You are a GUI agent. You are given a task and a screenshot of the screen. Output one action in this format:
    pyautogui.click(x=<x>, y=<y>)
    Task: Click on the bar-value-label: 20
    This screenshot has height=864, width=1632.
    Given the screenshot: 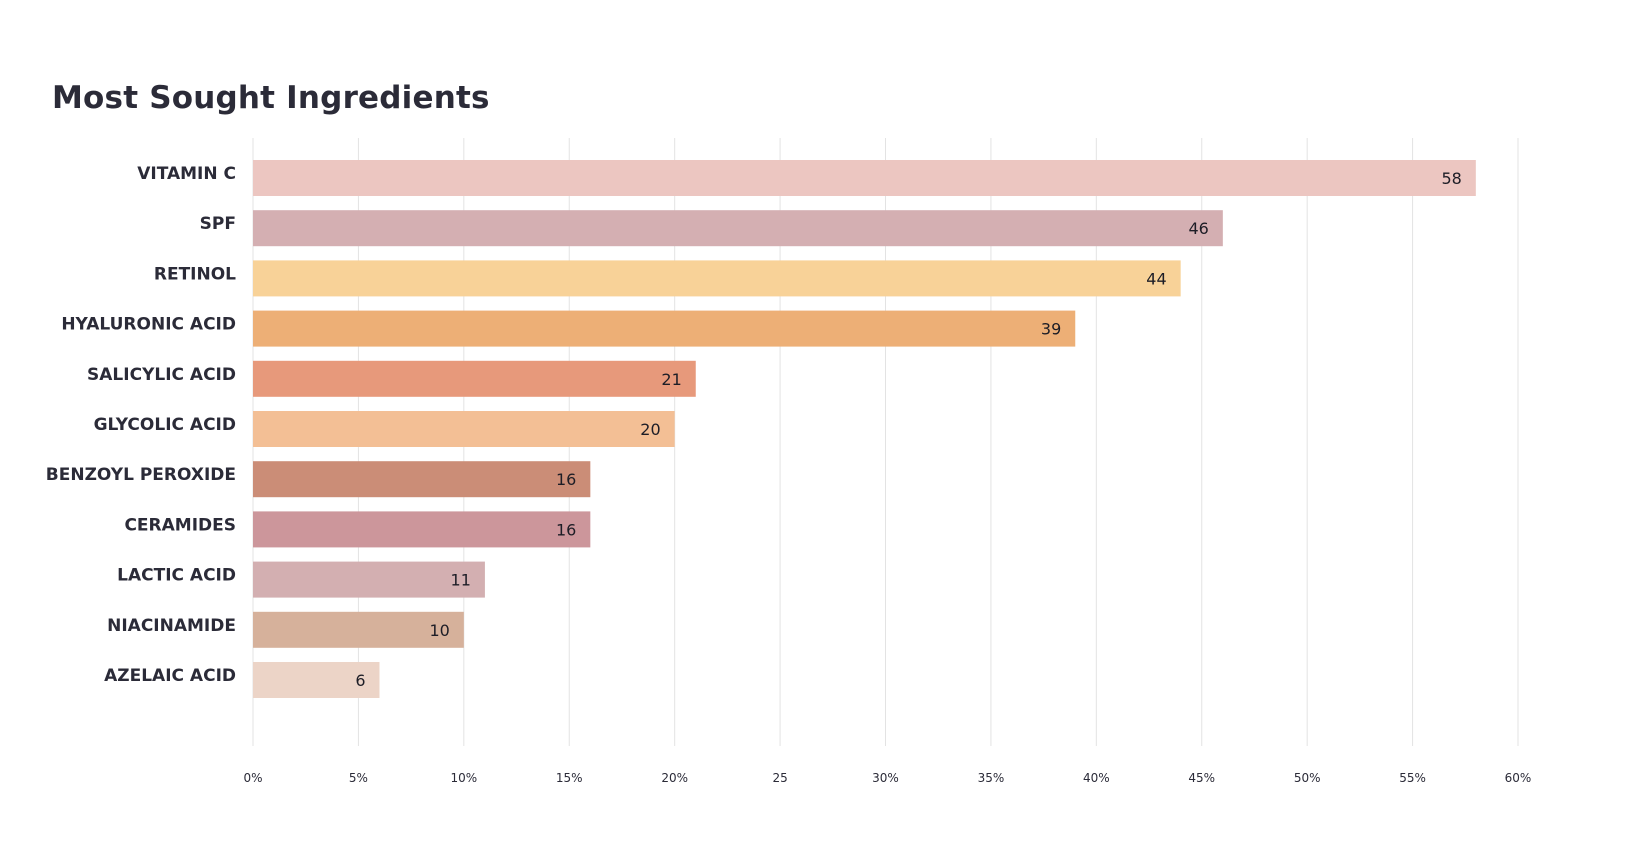 What is the action you would take?
    pyautogui.click(x=650, y=429)
    